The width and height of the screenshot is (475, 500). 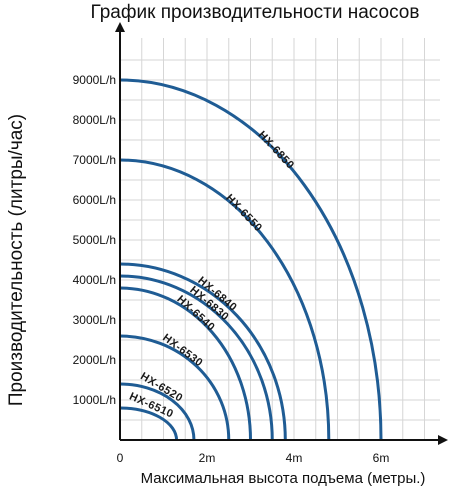 What do you see at coordinates (276, 150) in the screenshot?
I see `curve-label-hx-6850: HX-6850` at bounding box center [276, 150].